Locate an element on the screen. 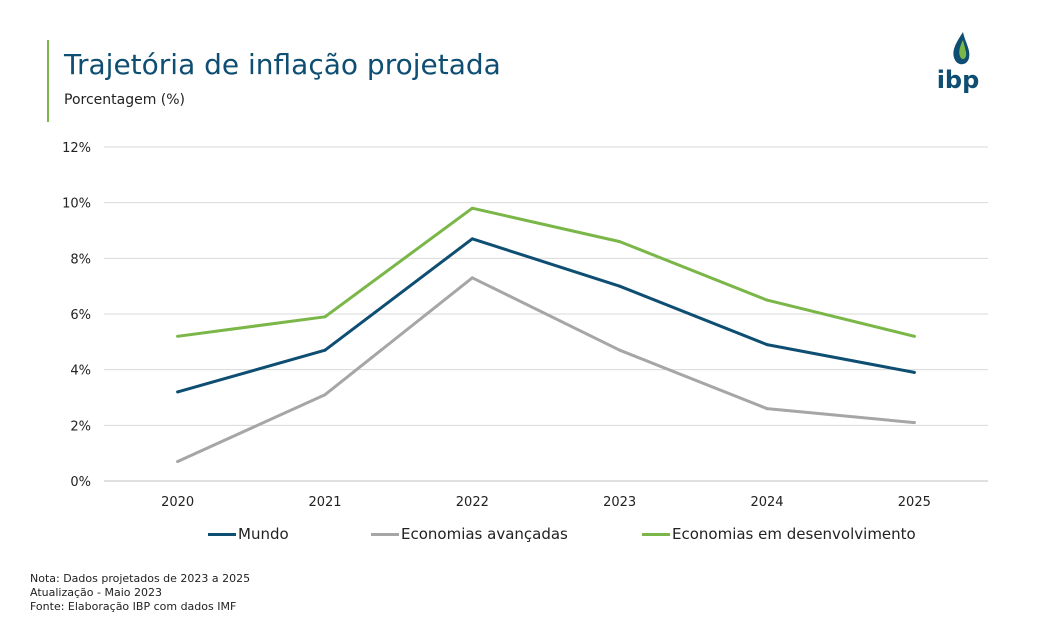 This screenshot has height=635, width=1058. legend-item-economias-desenvolvimento: Economias em desenvolvimento is located at coordinates (779, 534).